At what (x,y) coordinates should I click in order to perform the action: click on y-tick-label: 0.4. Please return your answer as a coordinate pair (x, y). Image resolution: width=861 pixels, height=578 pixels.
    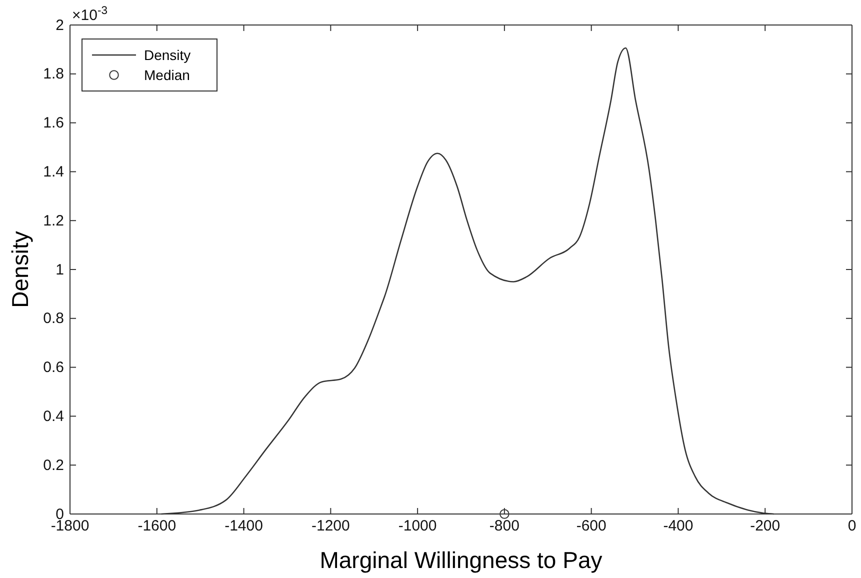
    Looking at the image, I should click on (53, 416).